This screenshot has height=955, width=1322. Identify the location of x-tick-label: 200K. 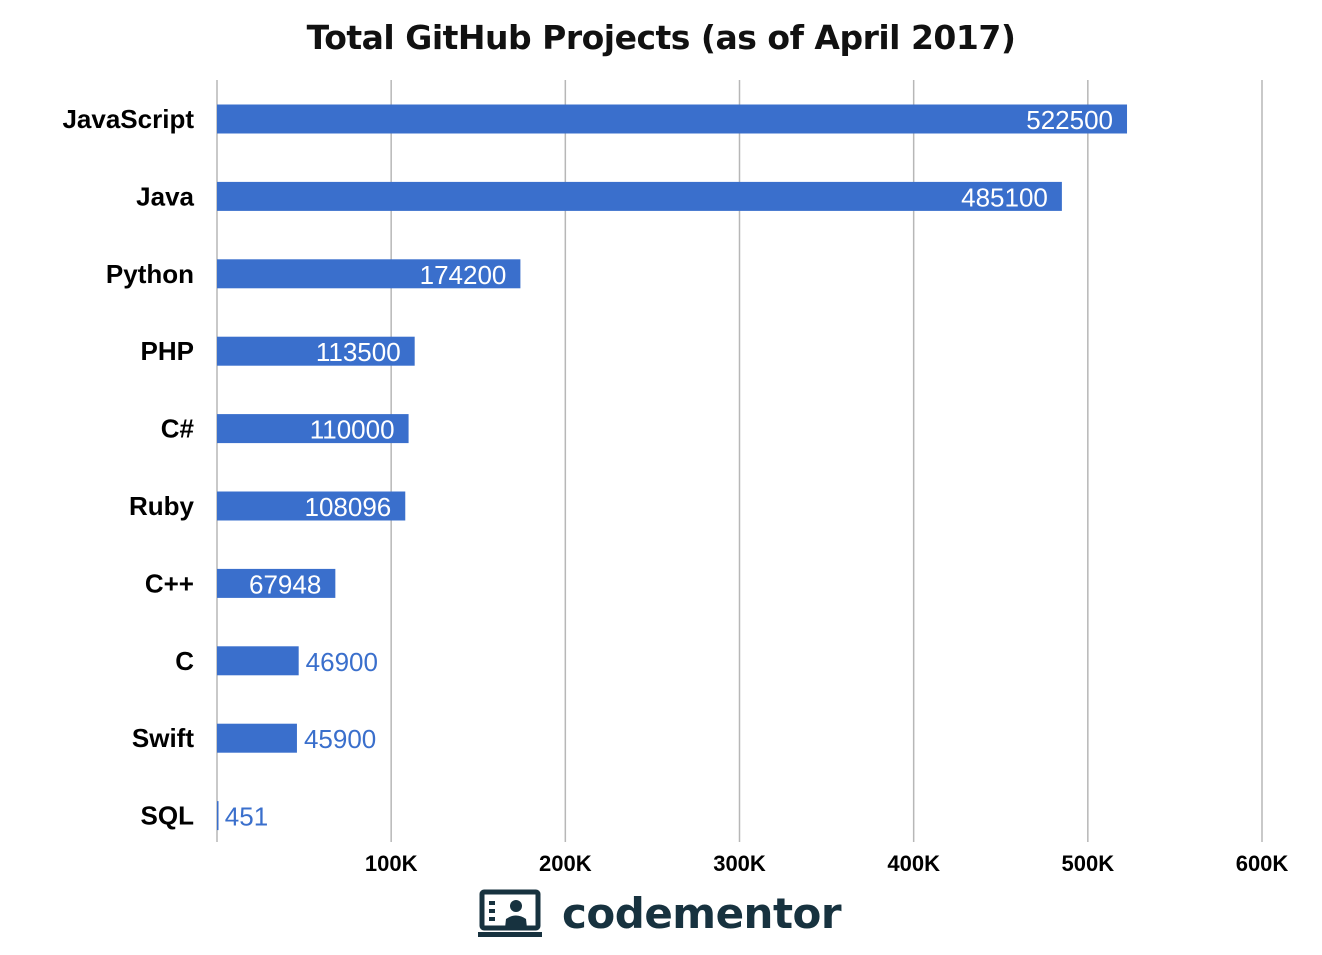
(565, 863).